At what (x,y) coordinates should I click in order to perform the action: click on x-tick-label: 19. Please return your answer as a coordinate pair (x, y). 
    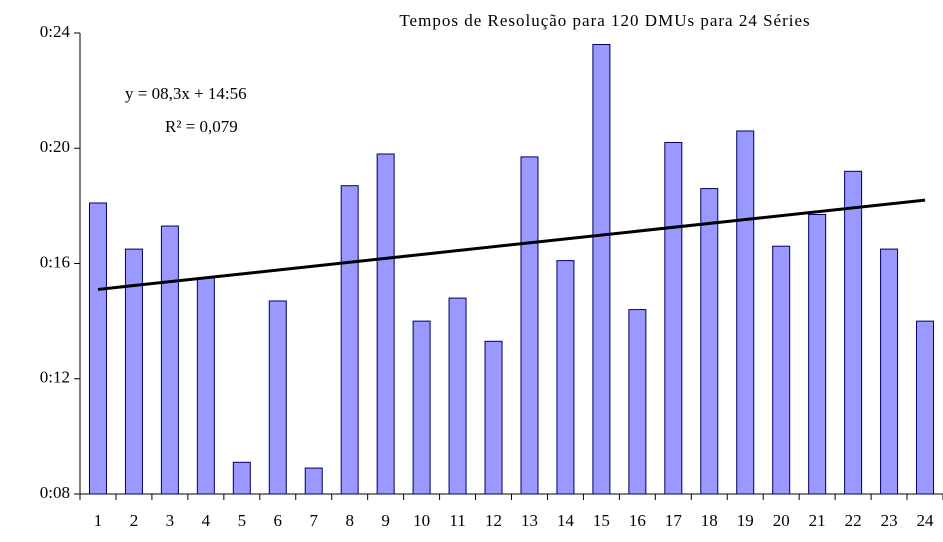
    Looking at the image, I should click on (745, 520).